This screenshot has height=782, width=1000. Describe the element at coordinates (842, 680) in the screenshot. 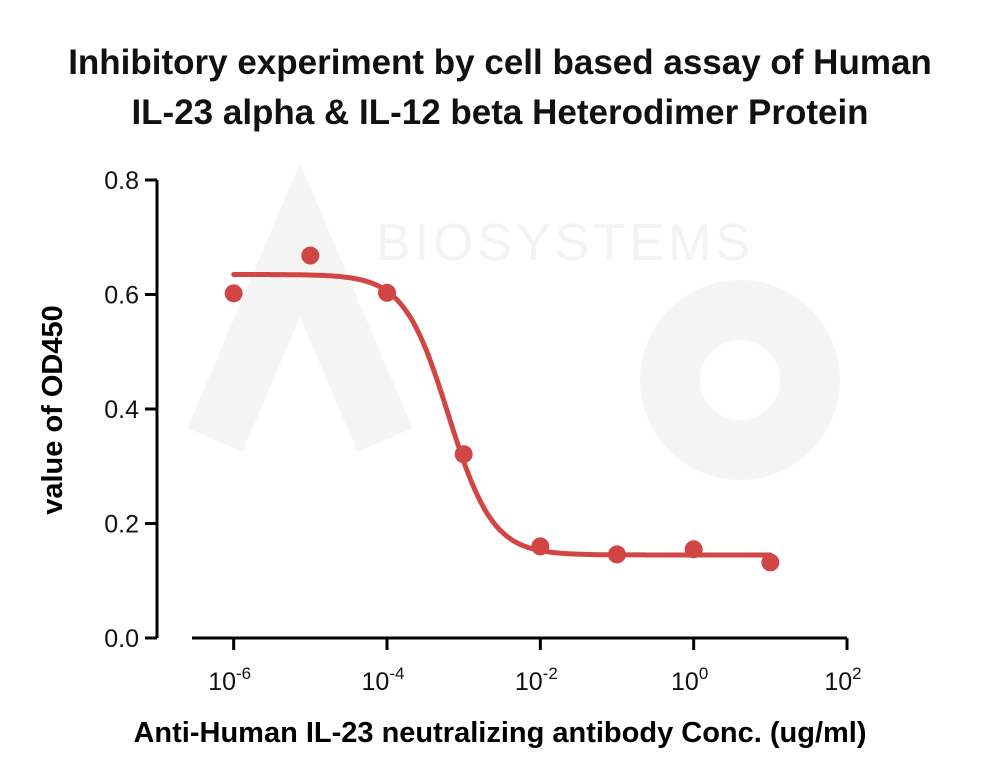

I see `x-tick-label: 10²` at that location.